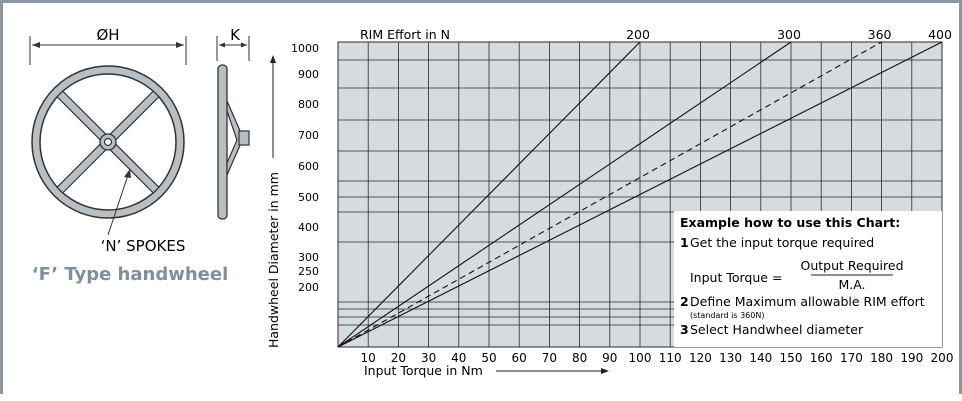 Image resolution: width=962 pixels, height=401 pixels. Describe the element at coordinates (638, 34) in the screenshot. I see `rim-effort-label-200: 200` at that location.